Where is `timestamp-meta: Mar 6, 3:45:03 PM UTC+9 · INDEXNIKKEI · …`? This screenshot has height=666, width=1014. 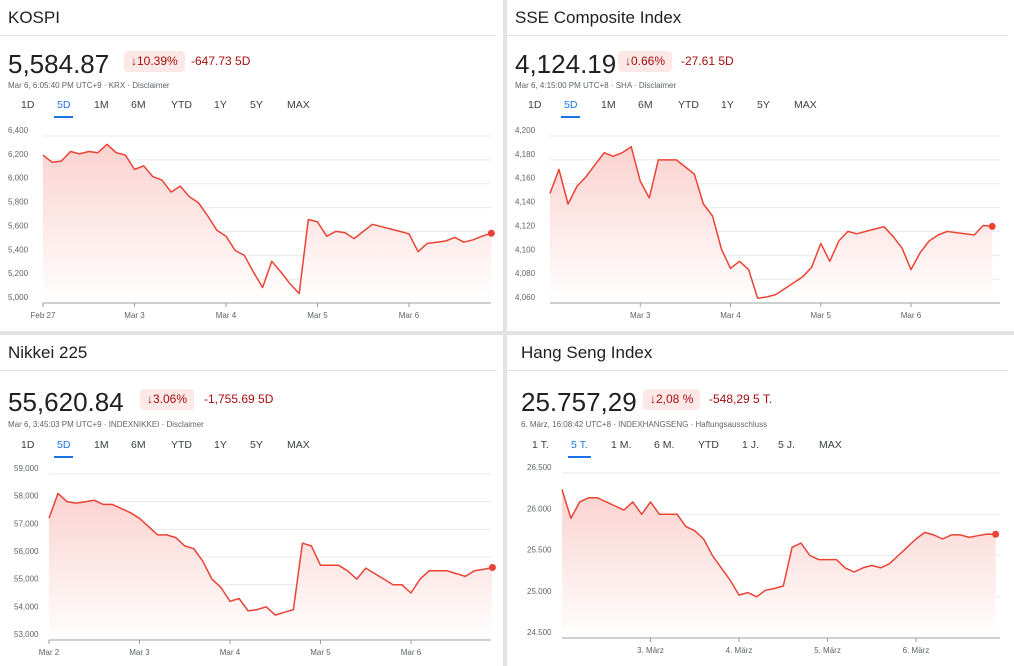
timestamp-meta: Mar 6, 3:45:03 PM UTC+9 · INDEXNIKKEI · … is located at coordinates (106, 424).